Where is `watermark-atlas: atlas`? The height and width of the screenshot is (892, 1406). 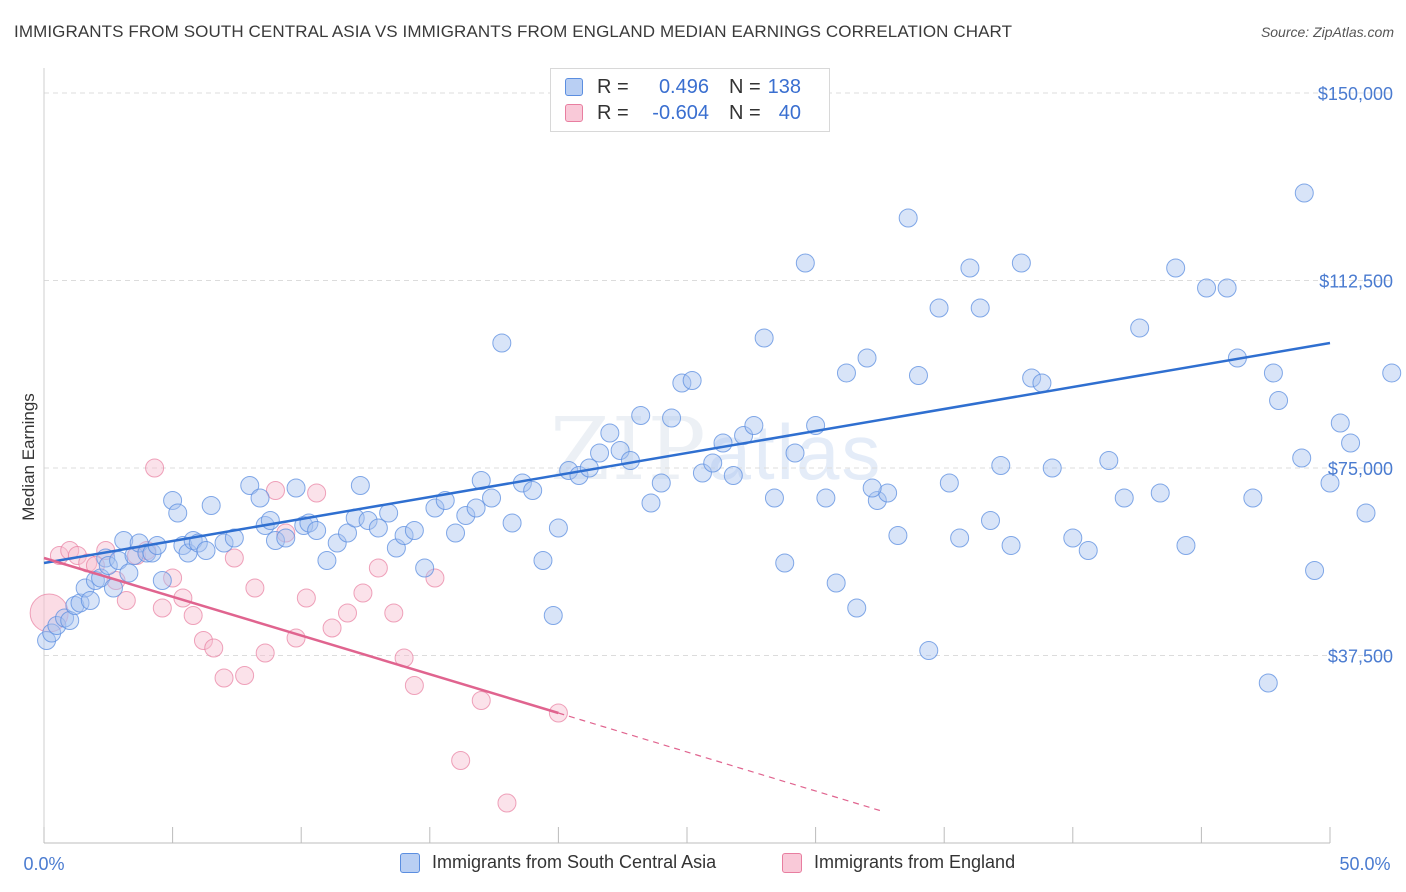
watermark-atlas: atlas is located at coordinates (795, 452).